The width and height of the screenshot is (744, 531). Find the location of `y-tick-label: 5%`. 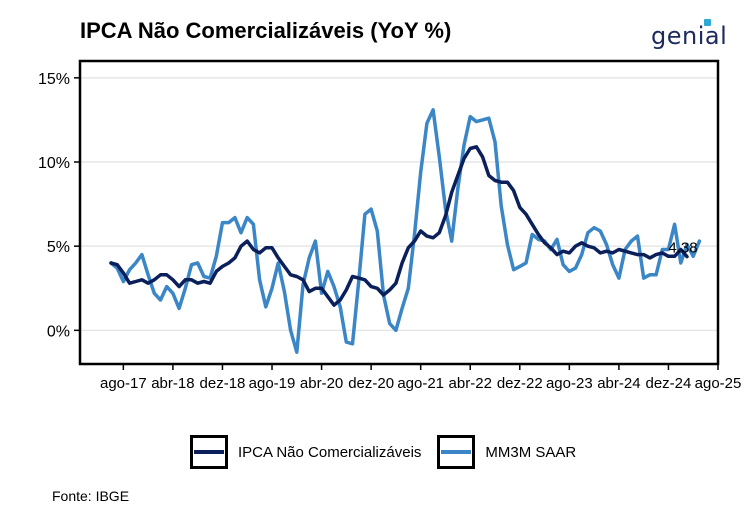

y-tick-label: 5% is located at coordinates (58, 247).